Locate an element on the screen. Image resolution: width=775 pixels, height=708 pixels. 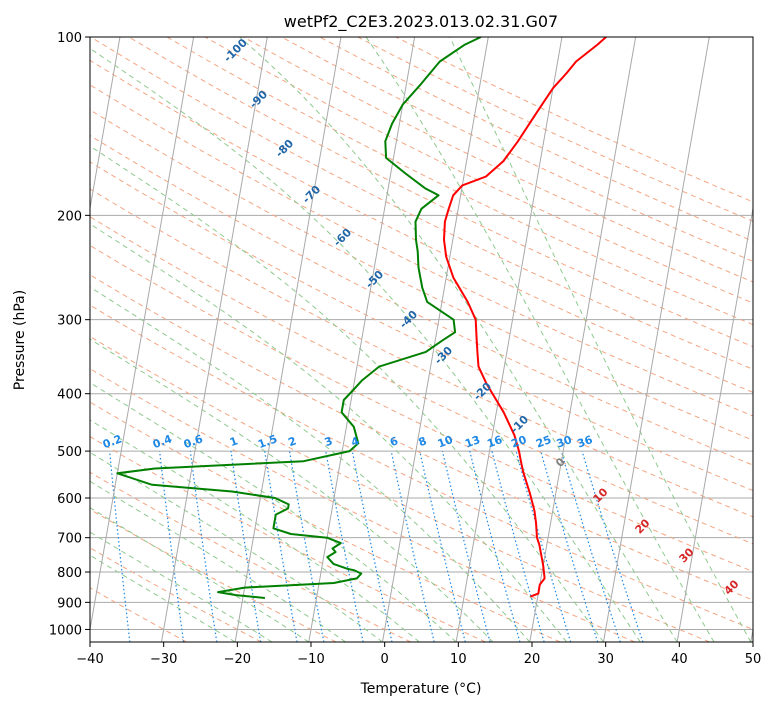
mixing-ratio-label: 0.2 is located at coordinates (112, 441).